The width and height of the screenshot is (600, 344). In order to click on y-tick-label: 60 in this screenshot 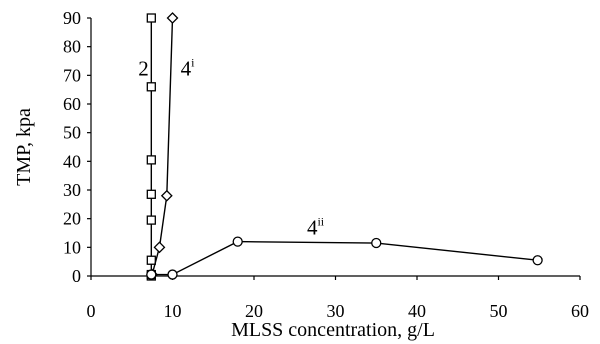, I will do `click(72, 104)`.